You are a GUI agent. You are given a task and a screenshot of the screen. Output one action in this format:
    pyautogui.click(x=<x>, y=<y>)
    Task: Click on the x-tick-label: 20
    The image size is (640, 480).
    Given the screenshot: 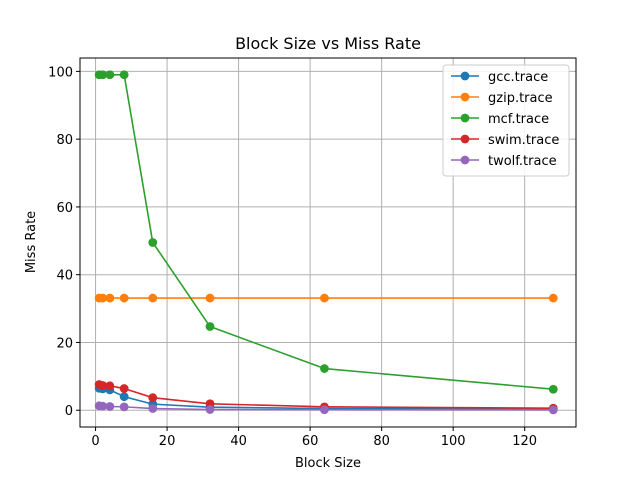 What is the action you would take?
    pyautogui.click(x=167, y=441)
    